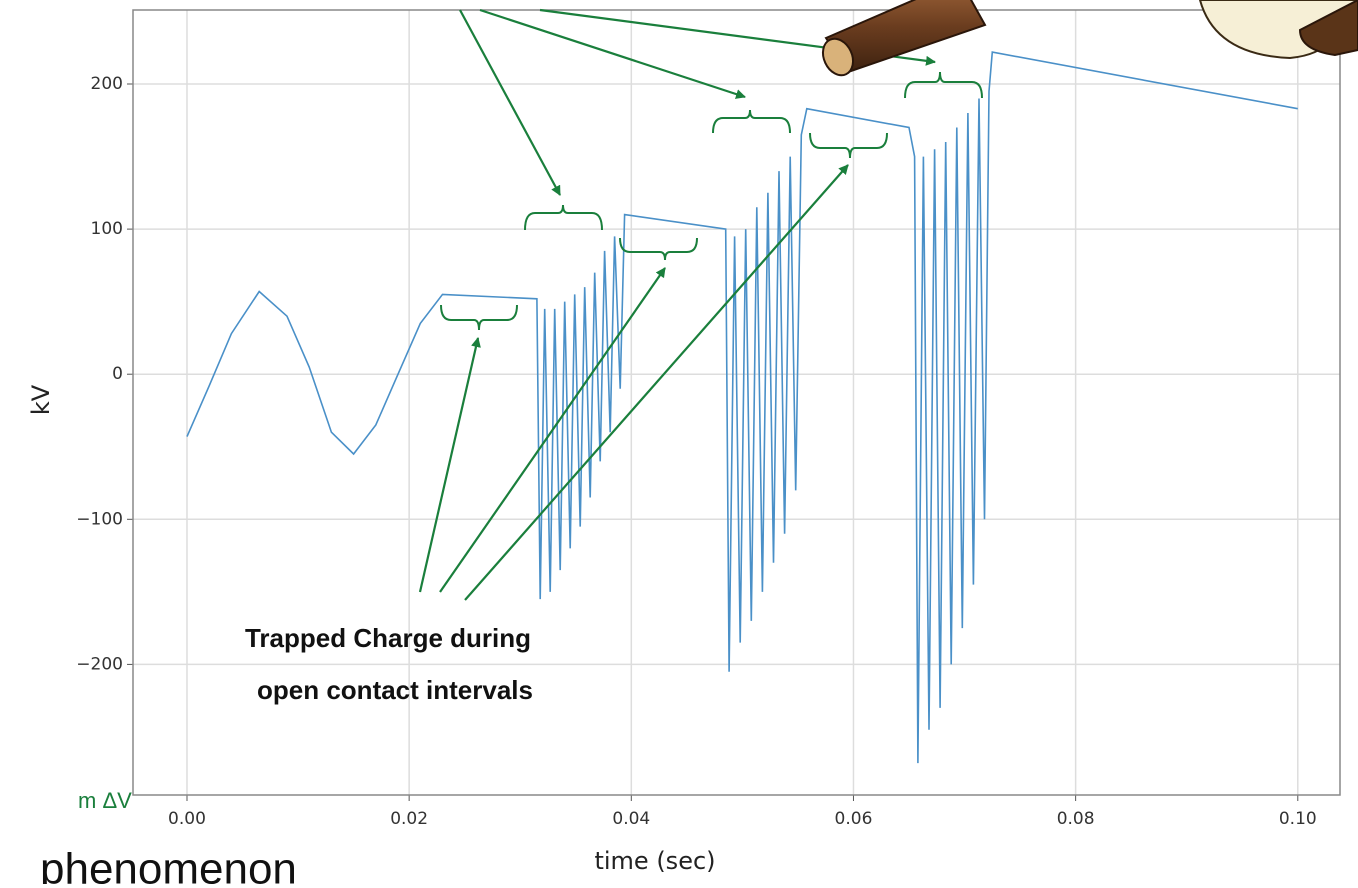 The width and height of the screenshot is (1358, 888). I want to click on x-axis-label: time (sec), so click(654, 861).